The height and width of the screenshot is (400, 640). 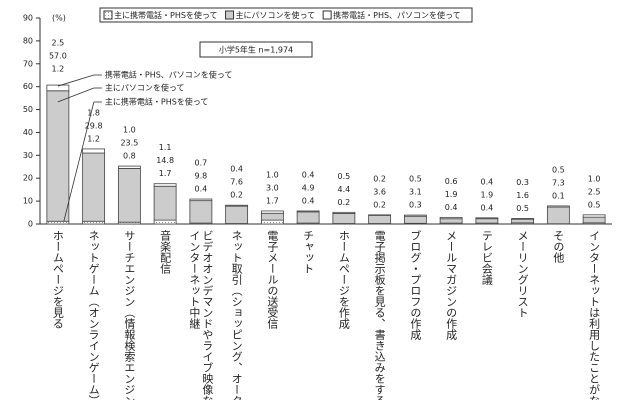 I want to click on y-tick-label: 0, so click(x=30, y=224).